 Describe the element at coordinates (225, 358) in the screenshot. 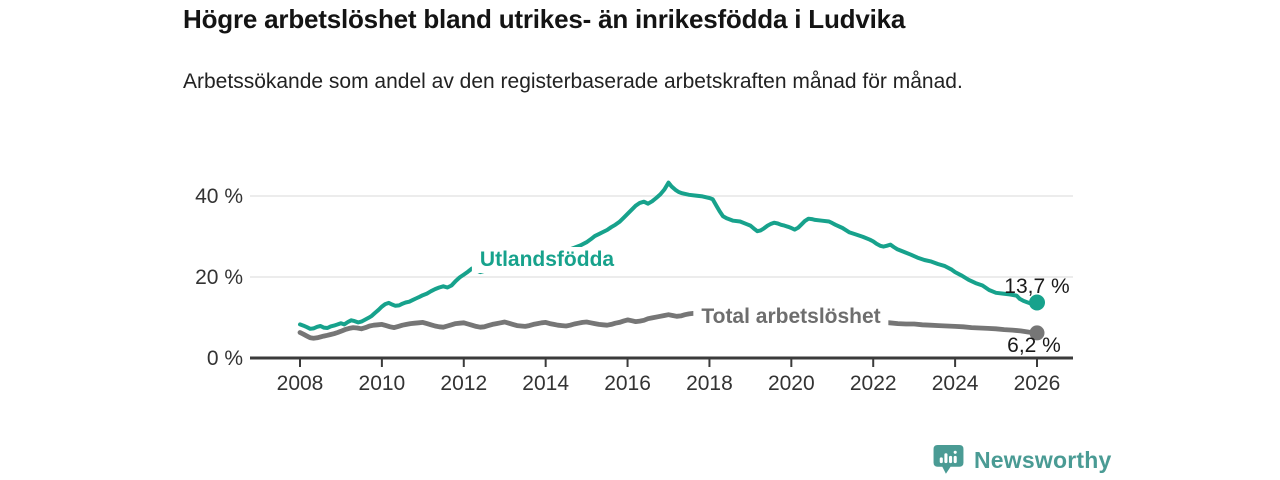

I see `y-axis-tick-label: 0 %` at that location.